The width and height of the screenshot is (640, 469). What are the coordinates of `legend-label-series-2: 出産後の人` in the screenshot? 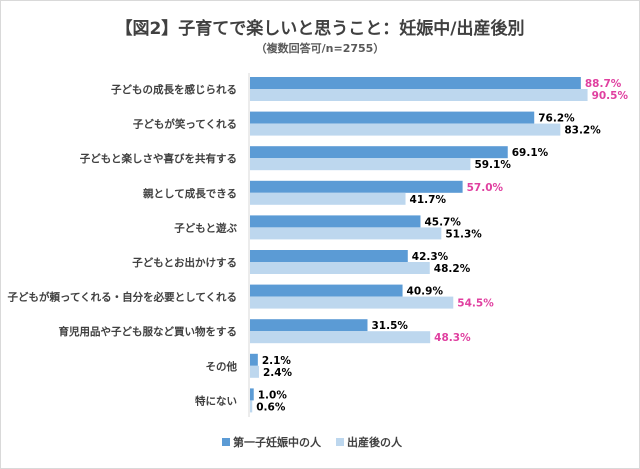 It's located at (375, 442).